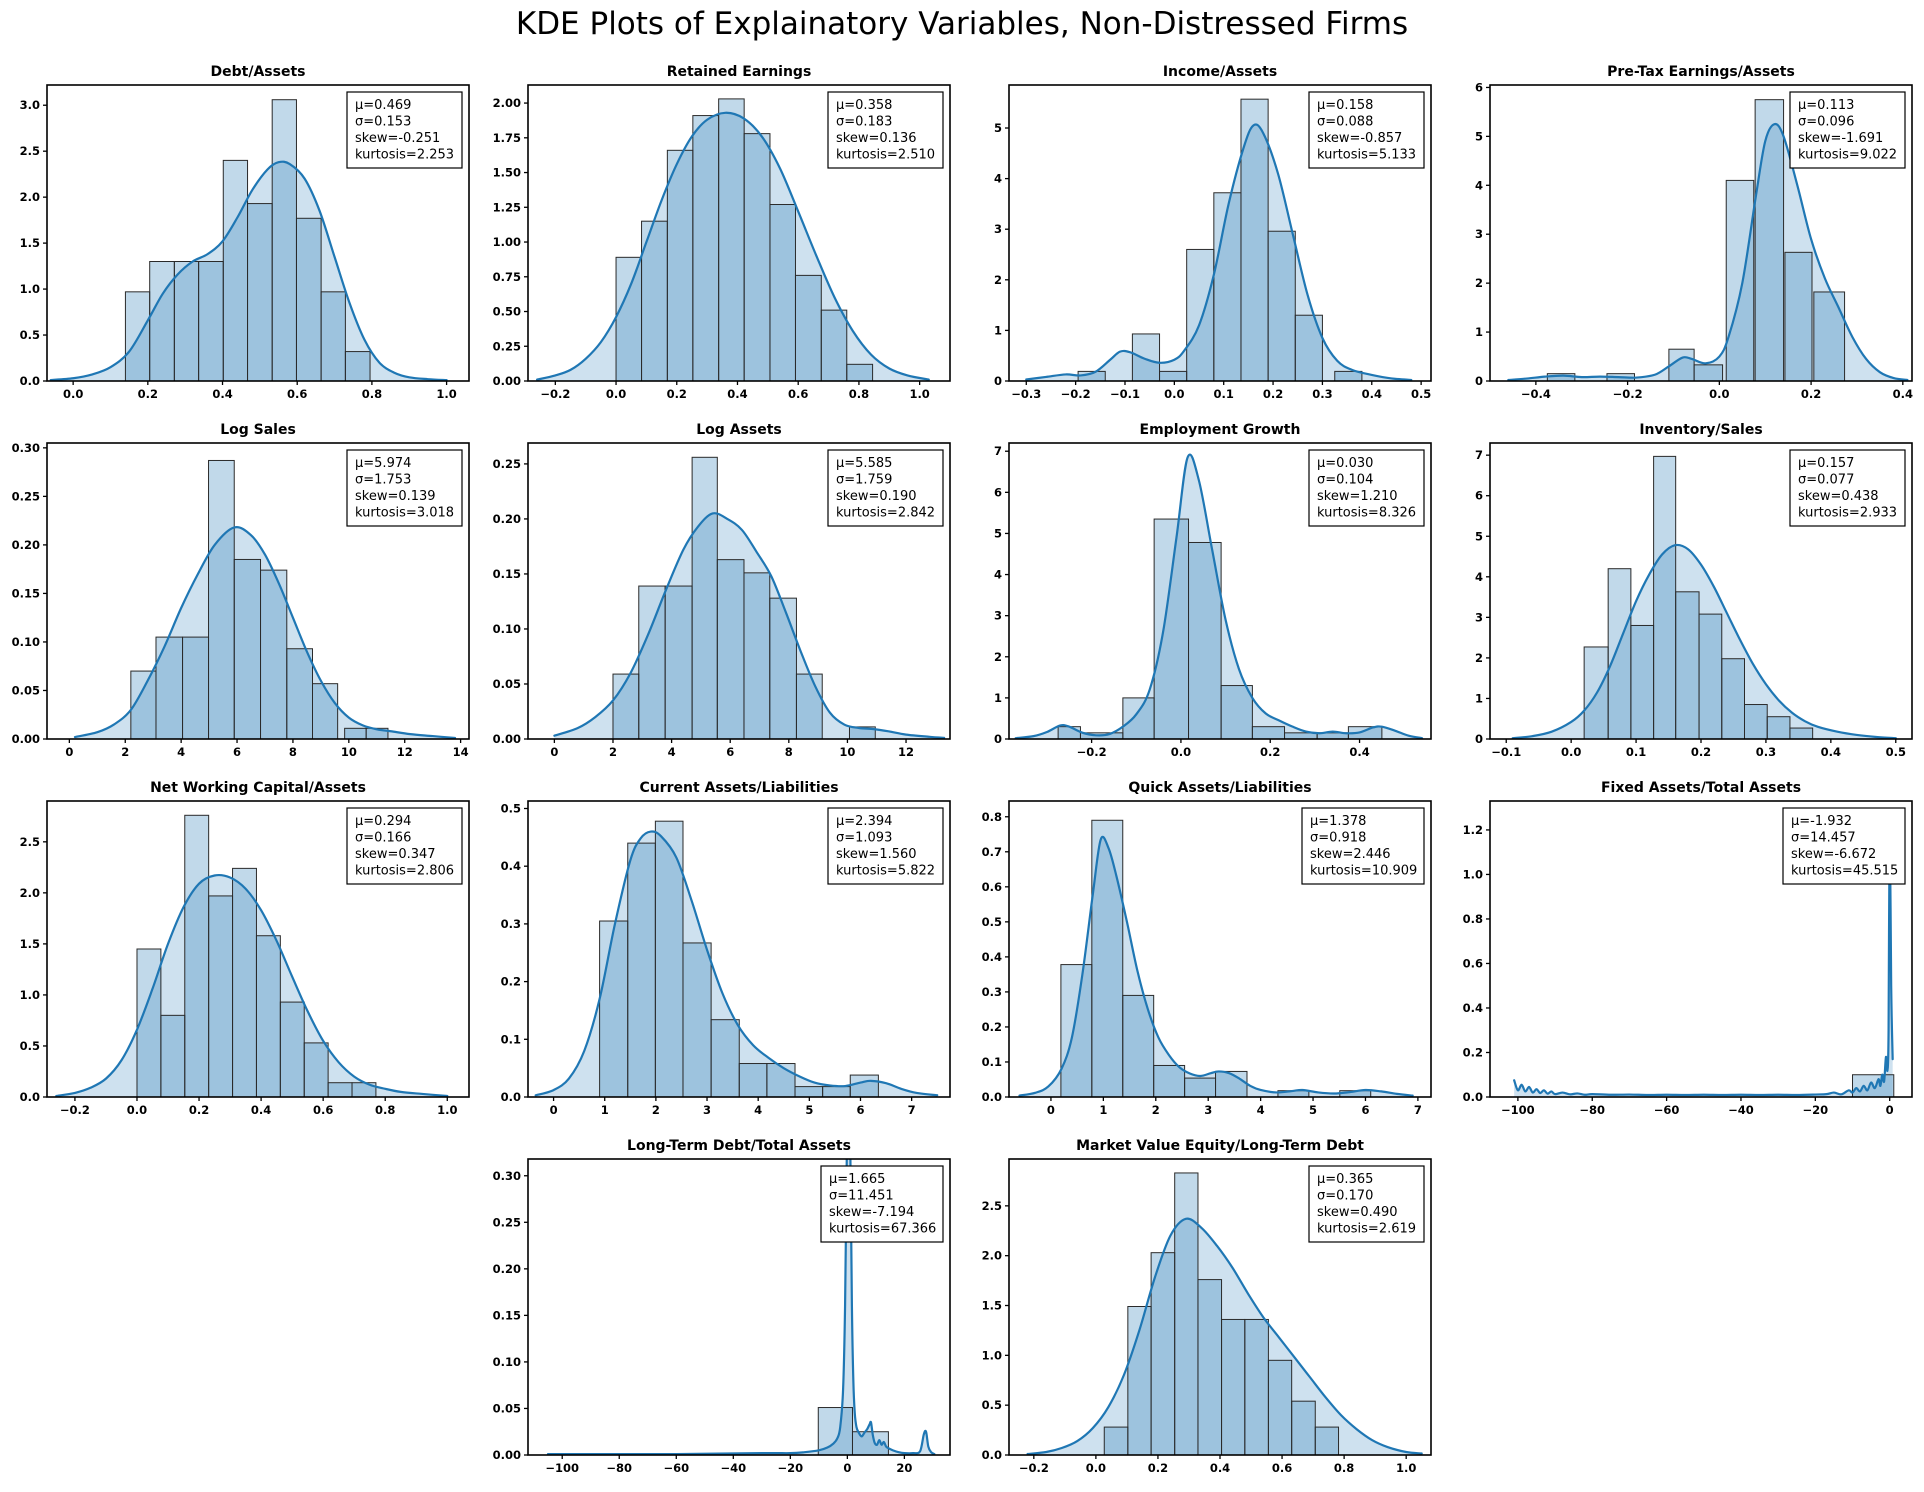  Describe the element at coordinates (1473, 1052) in the screenshot. I see `y-tick-label: 0.2` at that location.